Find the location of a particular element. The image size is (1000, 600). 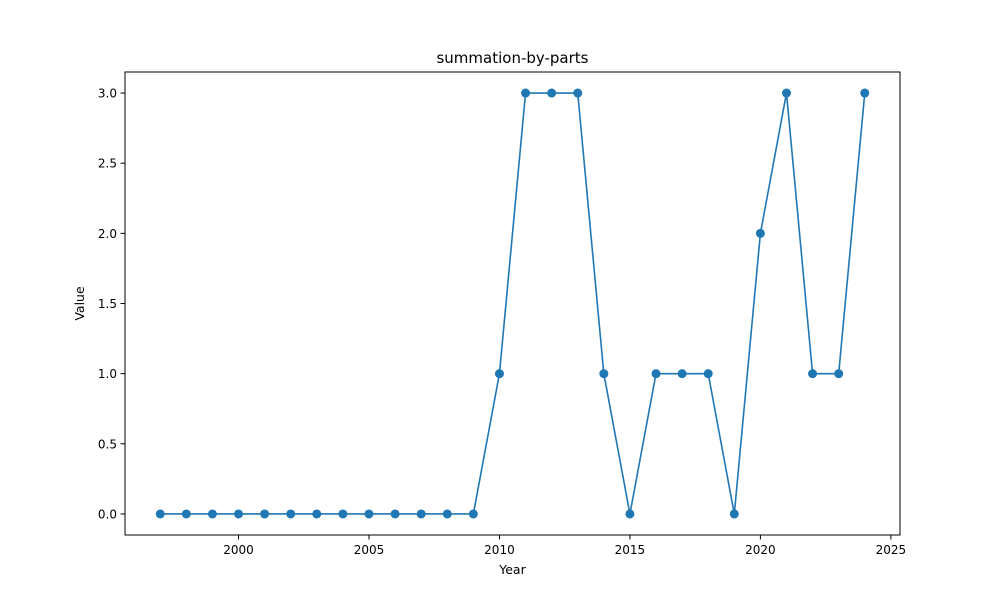

x-tick-label: 2020 is located at coordinates (760, 550).